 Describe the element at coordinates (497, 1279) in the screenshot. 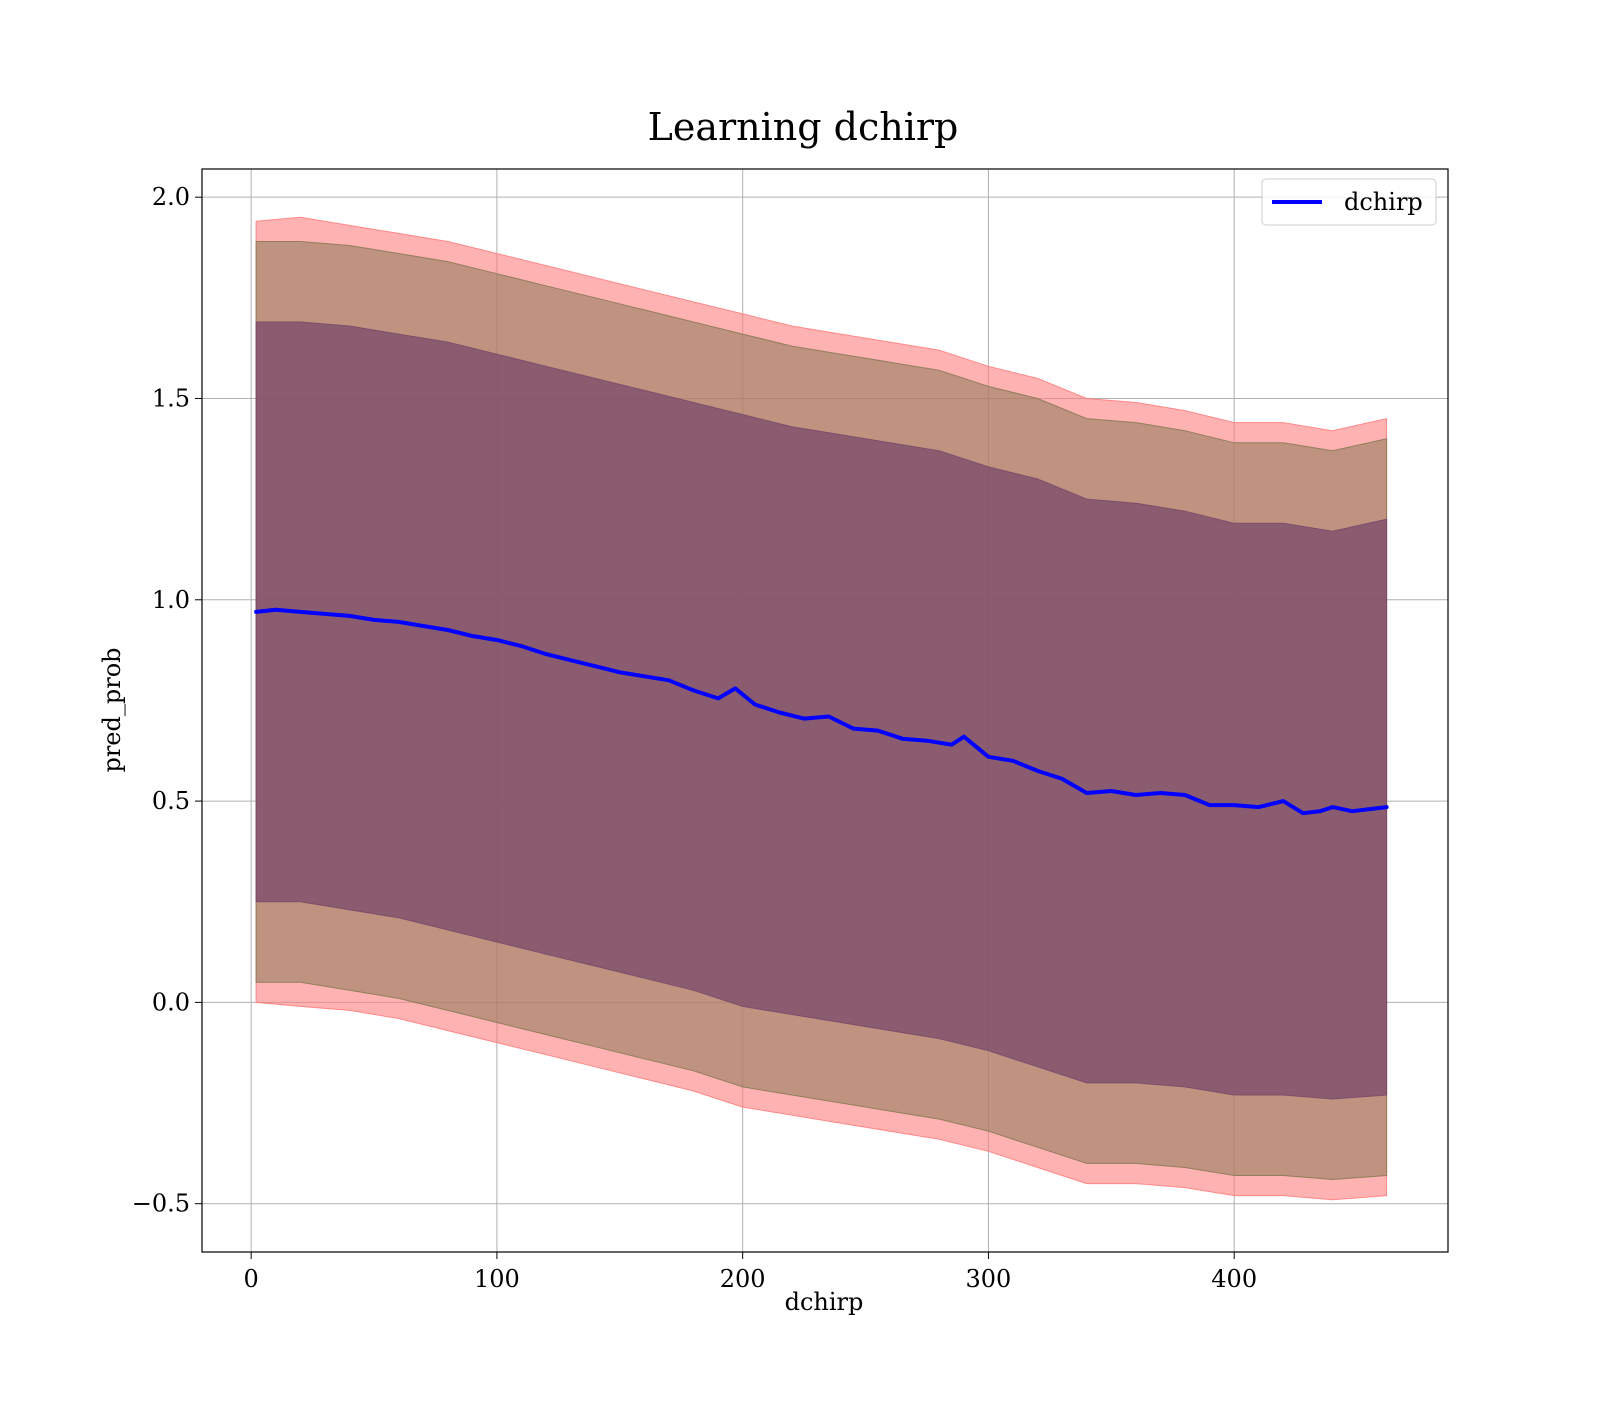

I see `x-tick-label: 100` at that location.